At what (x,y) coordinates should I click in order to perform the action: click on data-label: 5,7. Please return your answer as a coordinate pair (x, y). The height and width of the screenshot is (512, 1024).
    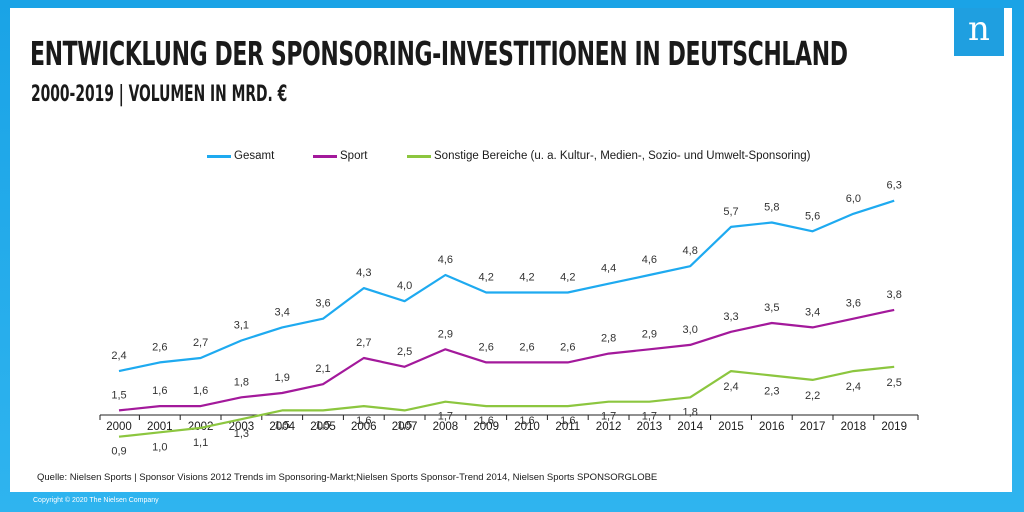
    Looking at the image, I should click on (730, 212).